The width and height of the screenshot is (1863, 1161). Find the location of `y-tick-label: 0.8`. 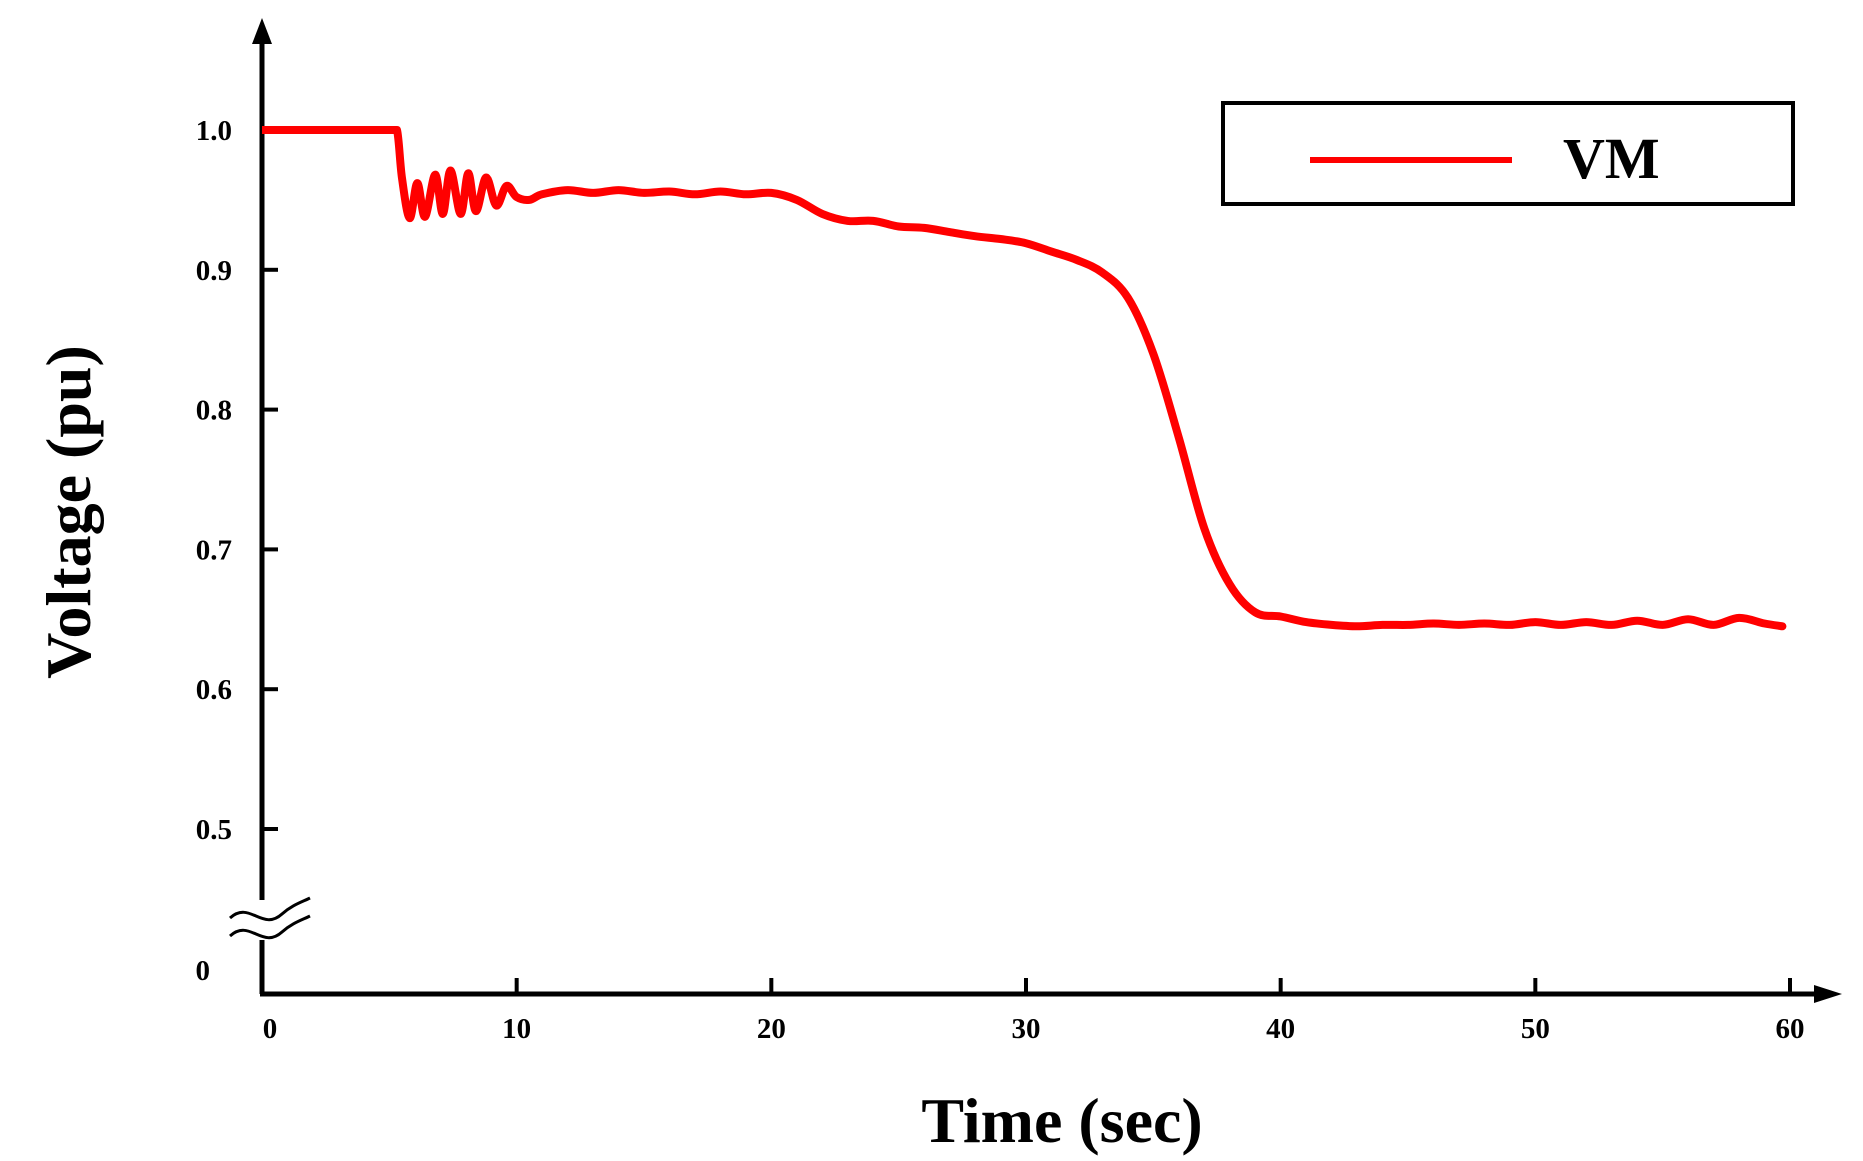

y-tick-label: 0.8 is located at coordinates (214, 411).